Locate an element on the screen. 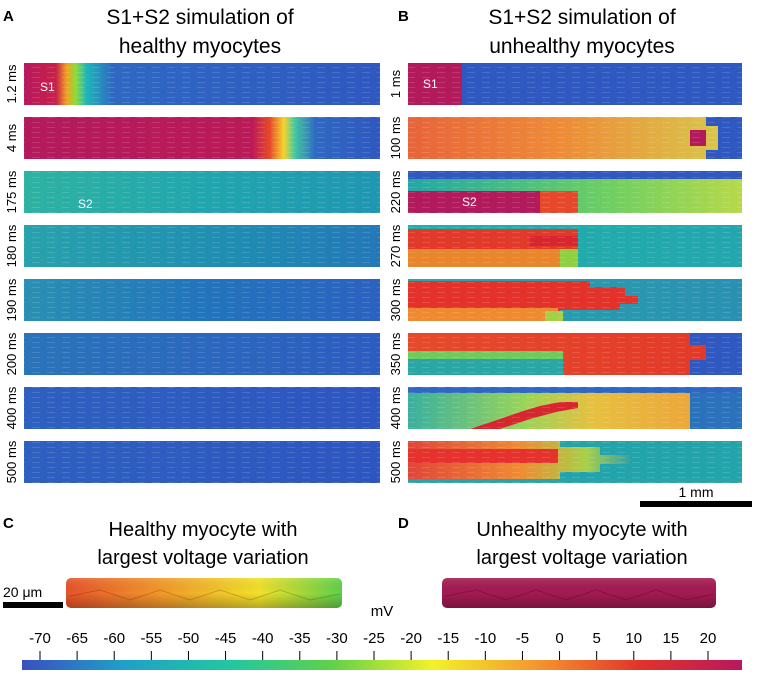  panel-letter-a: A is located at coordinates (8, 16).